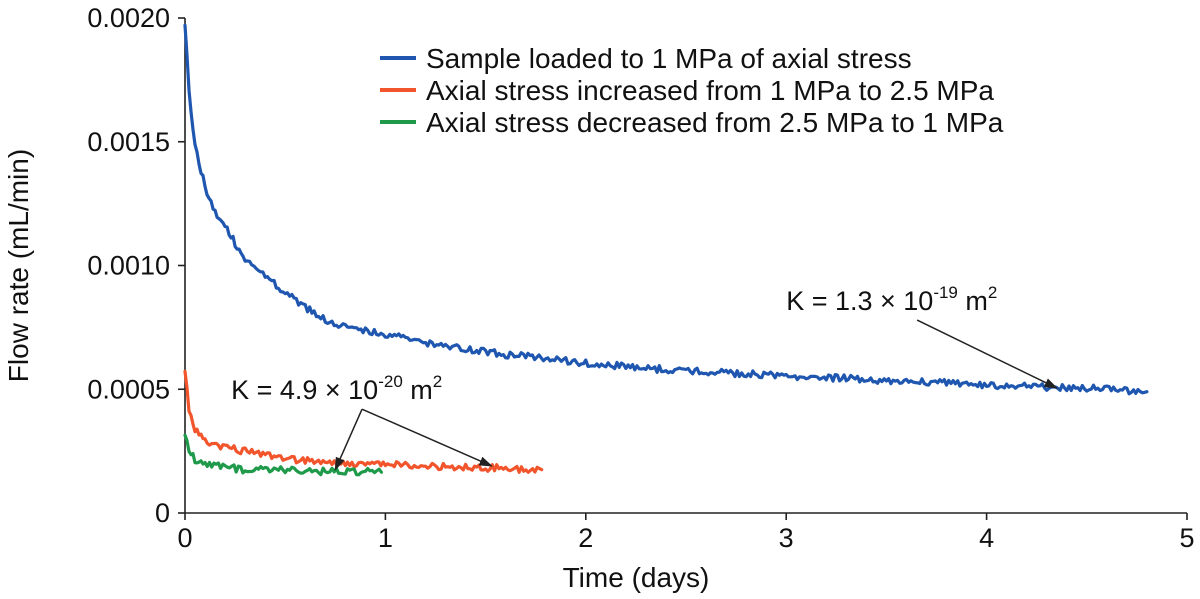  I want to click on x-tick-label: 1, so click(385, 538).